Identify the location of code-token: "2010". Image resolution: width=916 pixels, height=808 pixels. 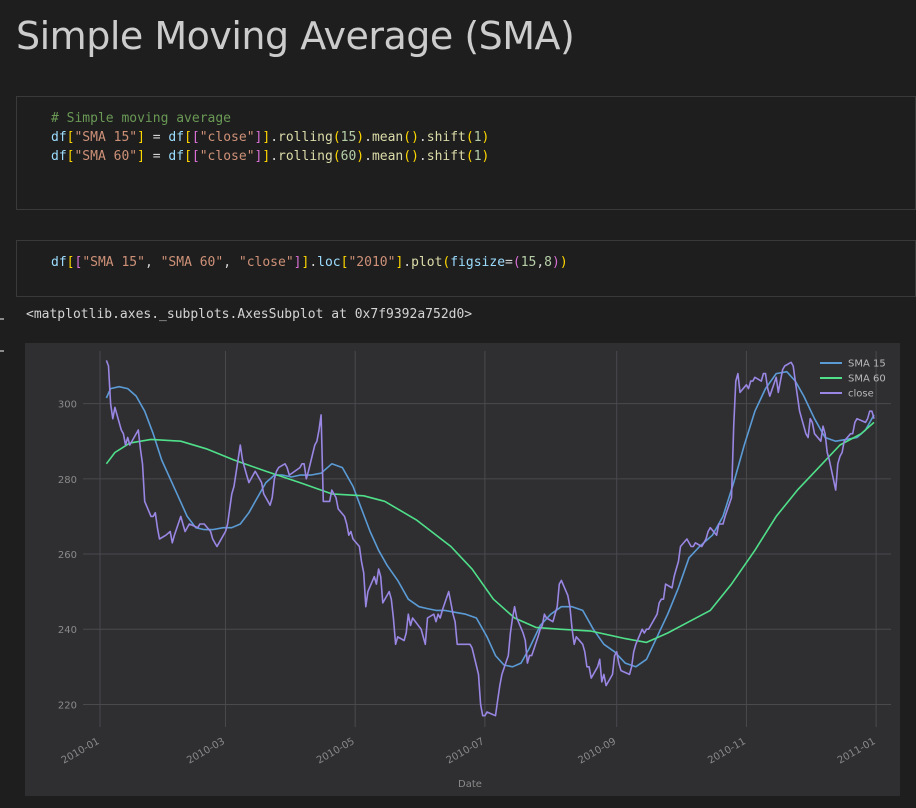
(372, 262).